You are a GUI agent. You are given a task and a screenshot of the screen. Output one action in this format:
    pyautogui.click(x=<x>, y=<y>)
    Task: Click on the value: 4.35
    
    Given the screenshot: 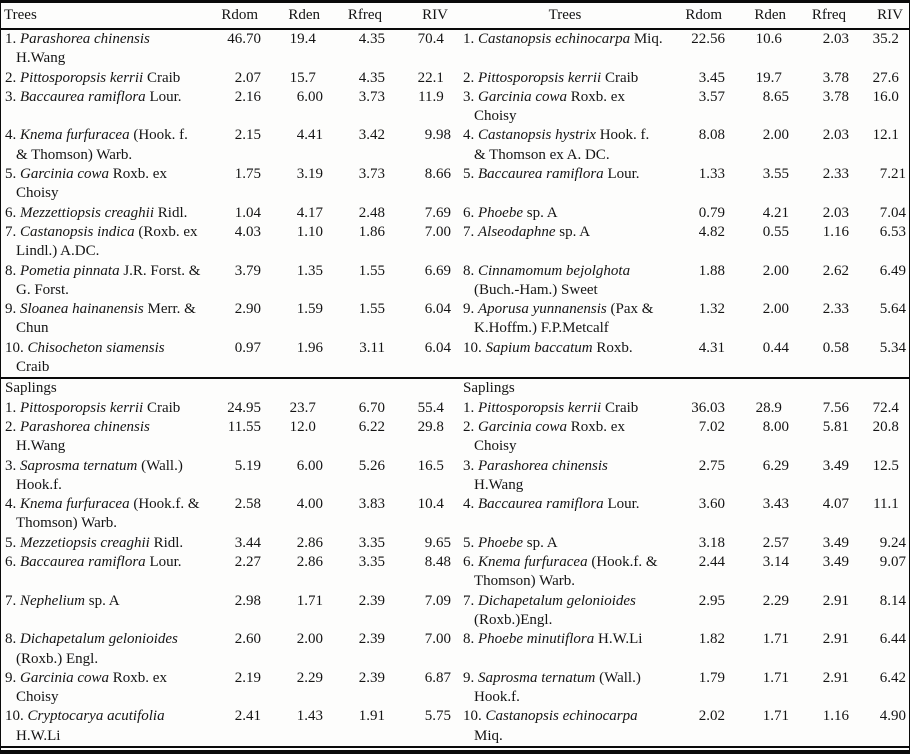 What is the action you would take?
    pyautogui.click(x=371, y=39)
    